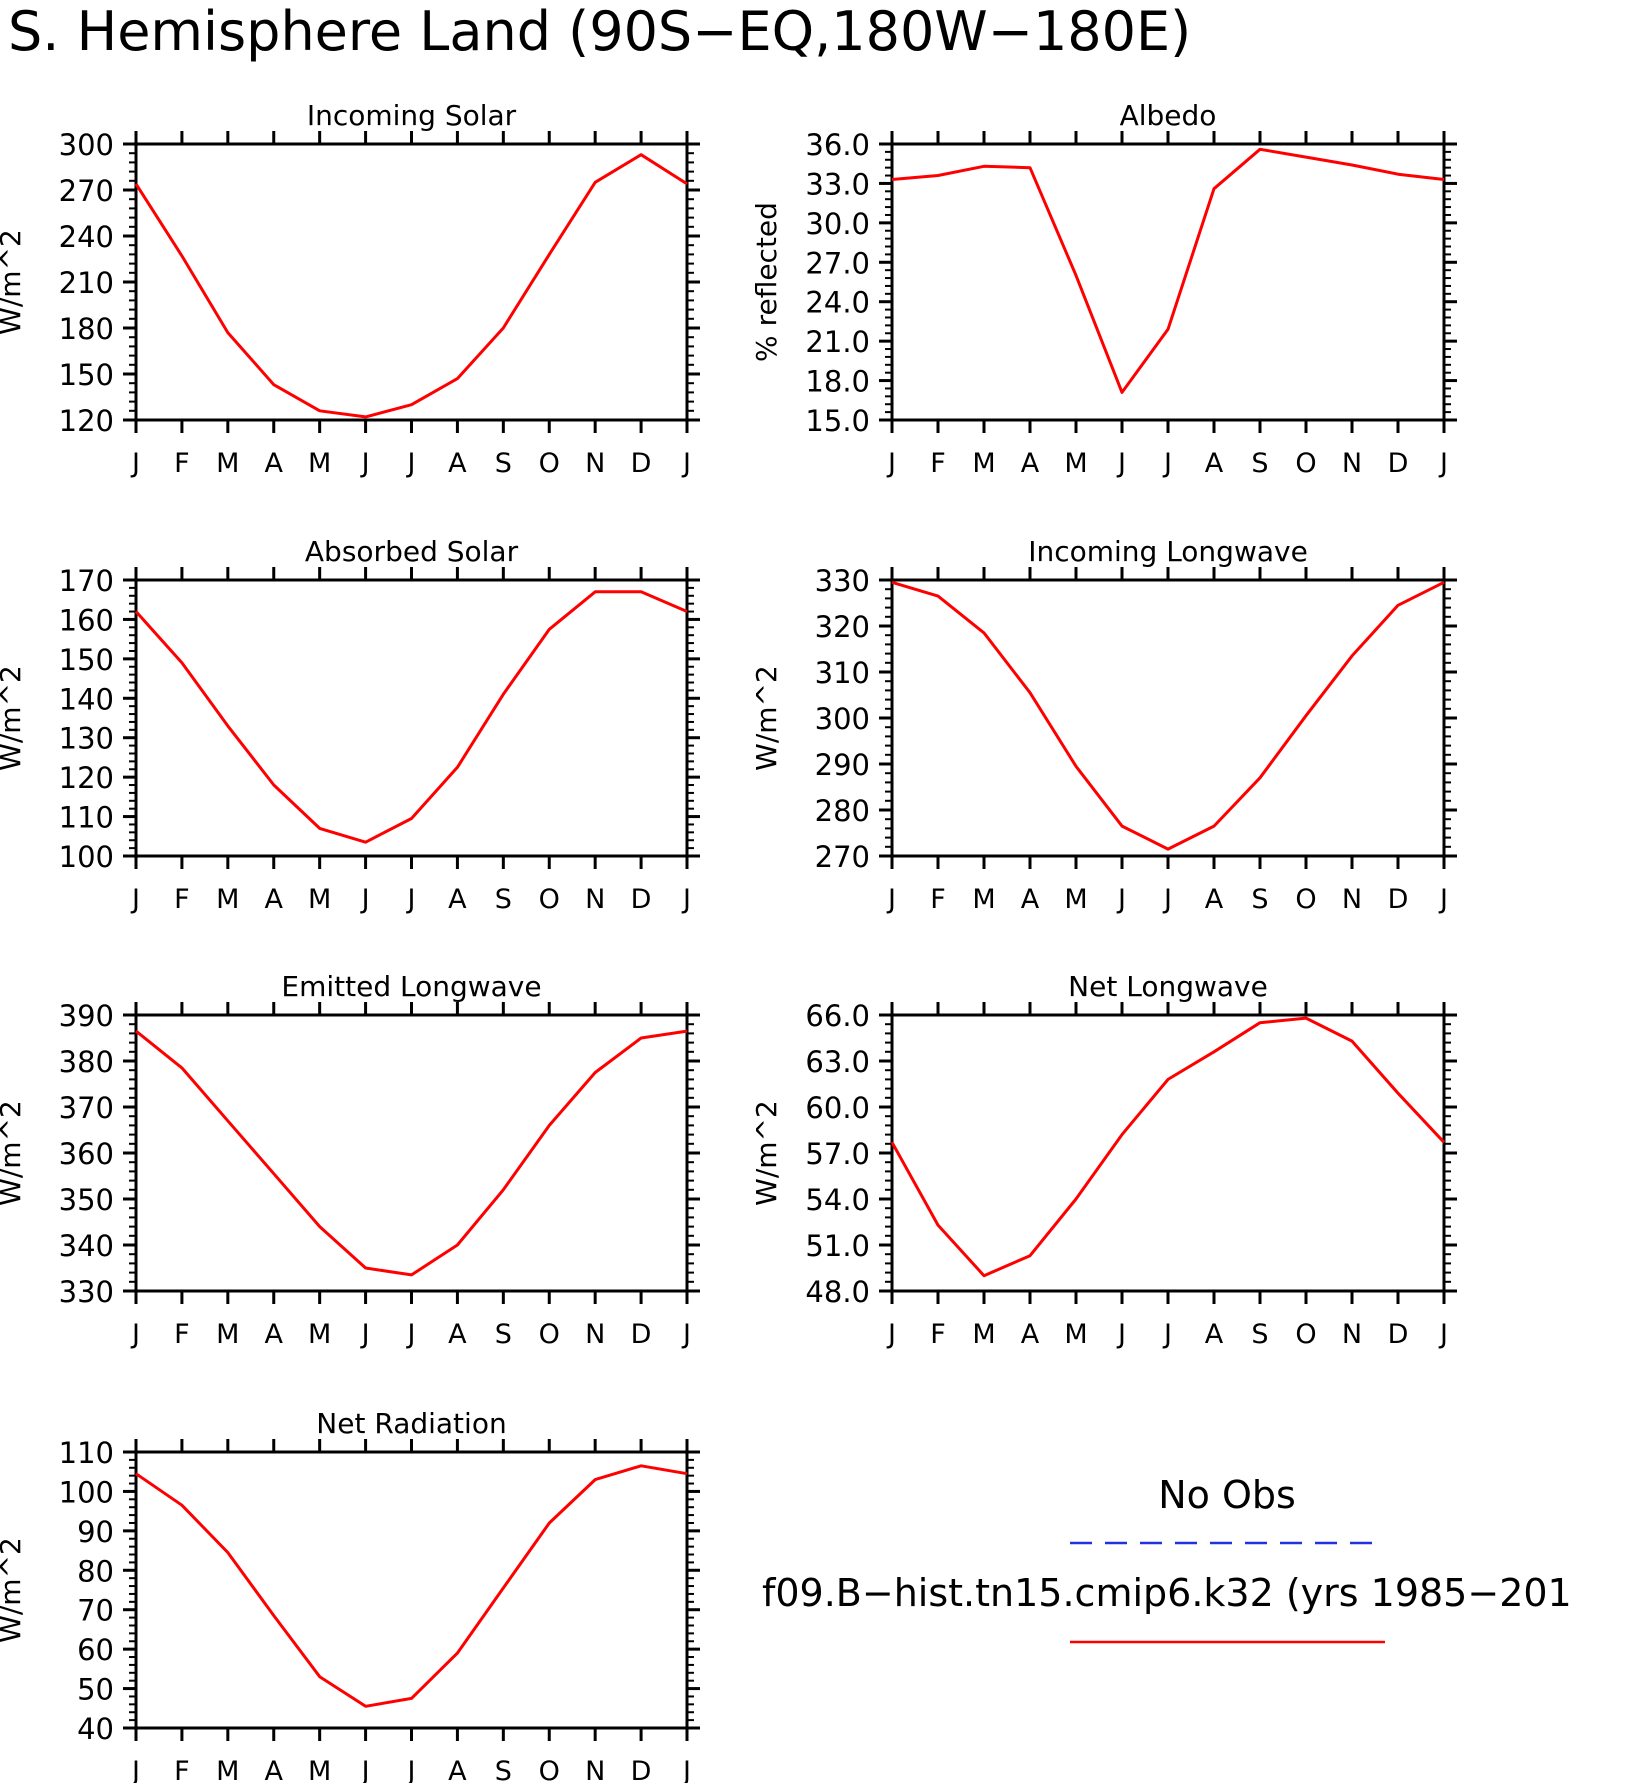  What do you see at coordinates (86, 237) in the screenshot?
I see `y-tick-label: 240` at bounding box center [86, 237].